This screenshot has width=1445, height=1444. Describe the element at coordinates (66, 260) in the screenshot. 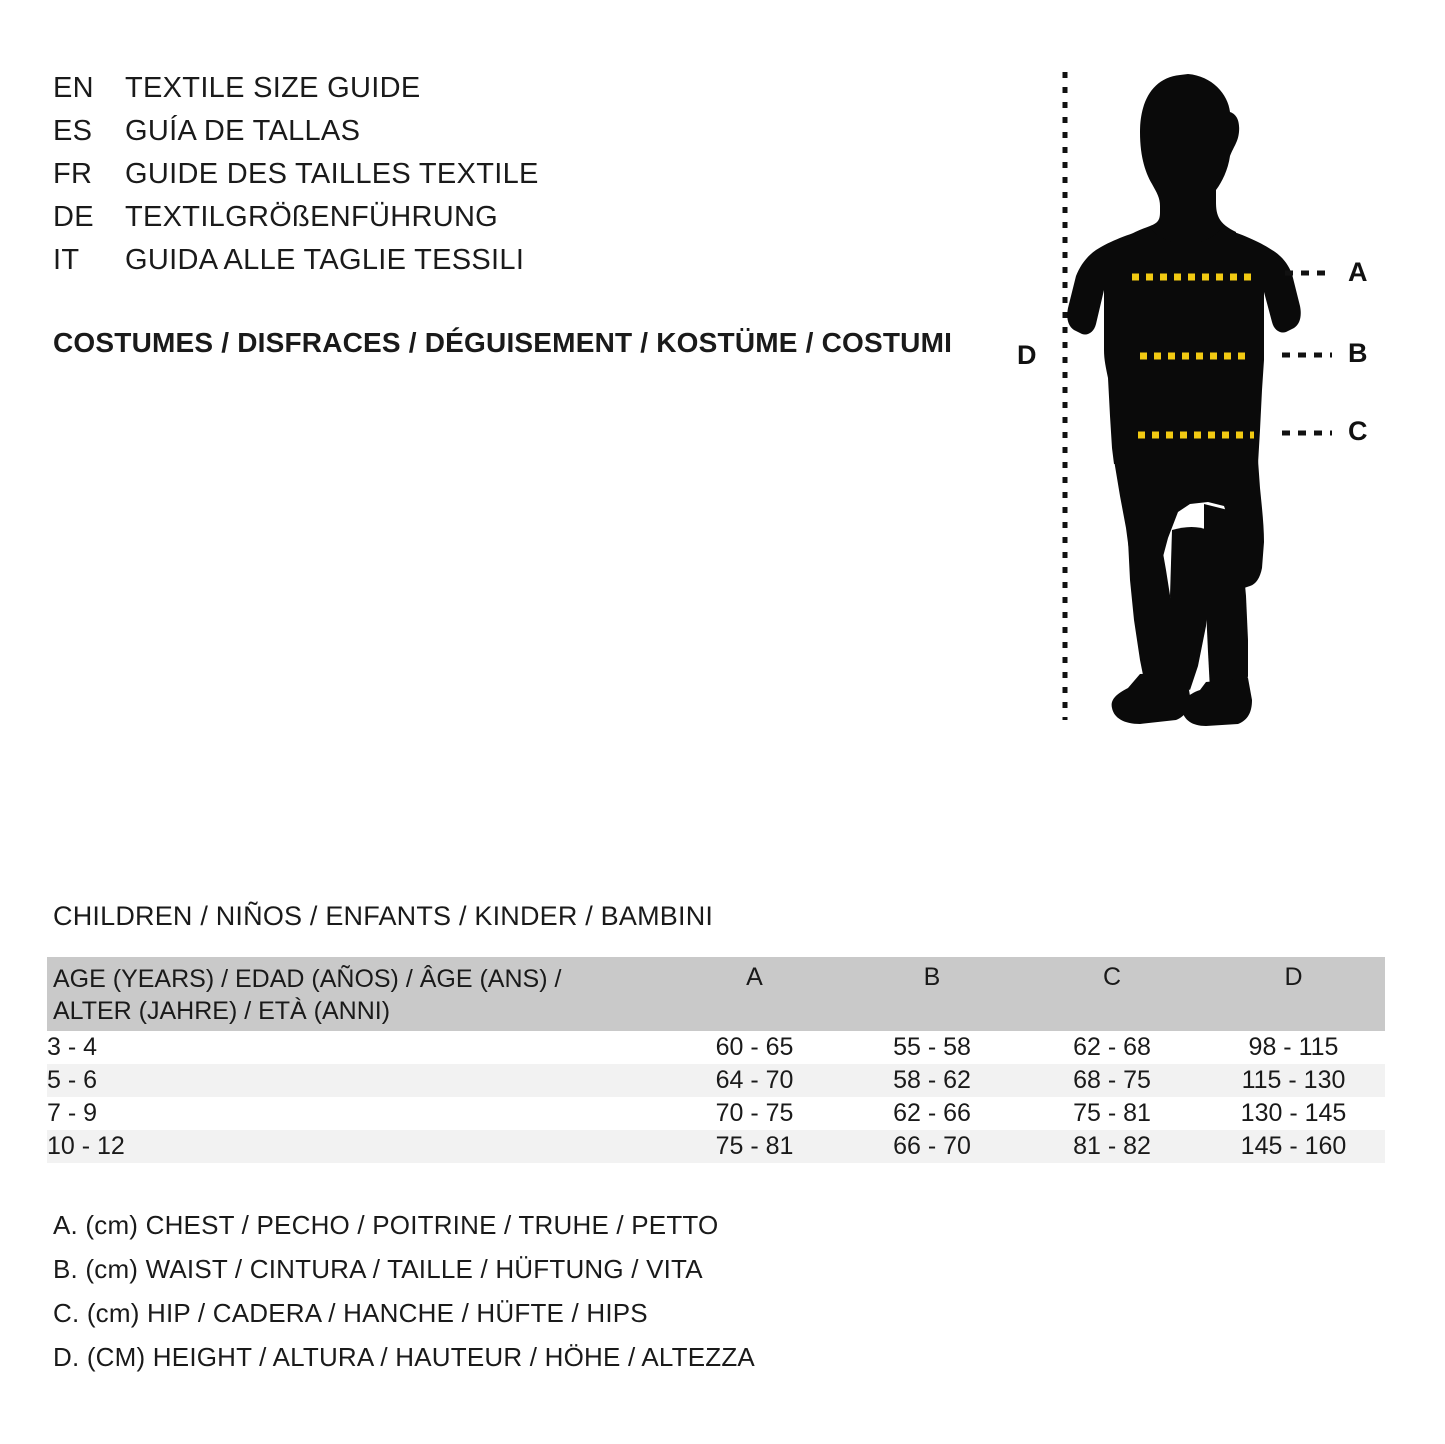

I see `language-code-it: IT` at that location.